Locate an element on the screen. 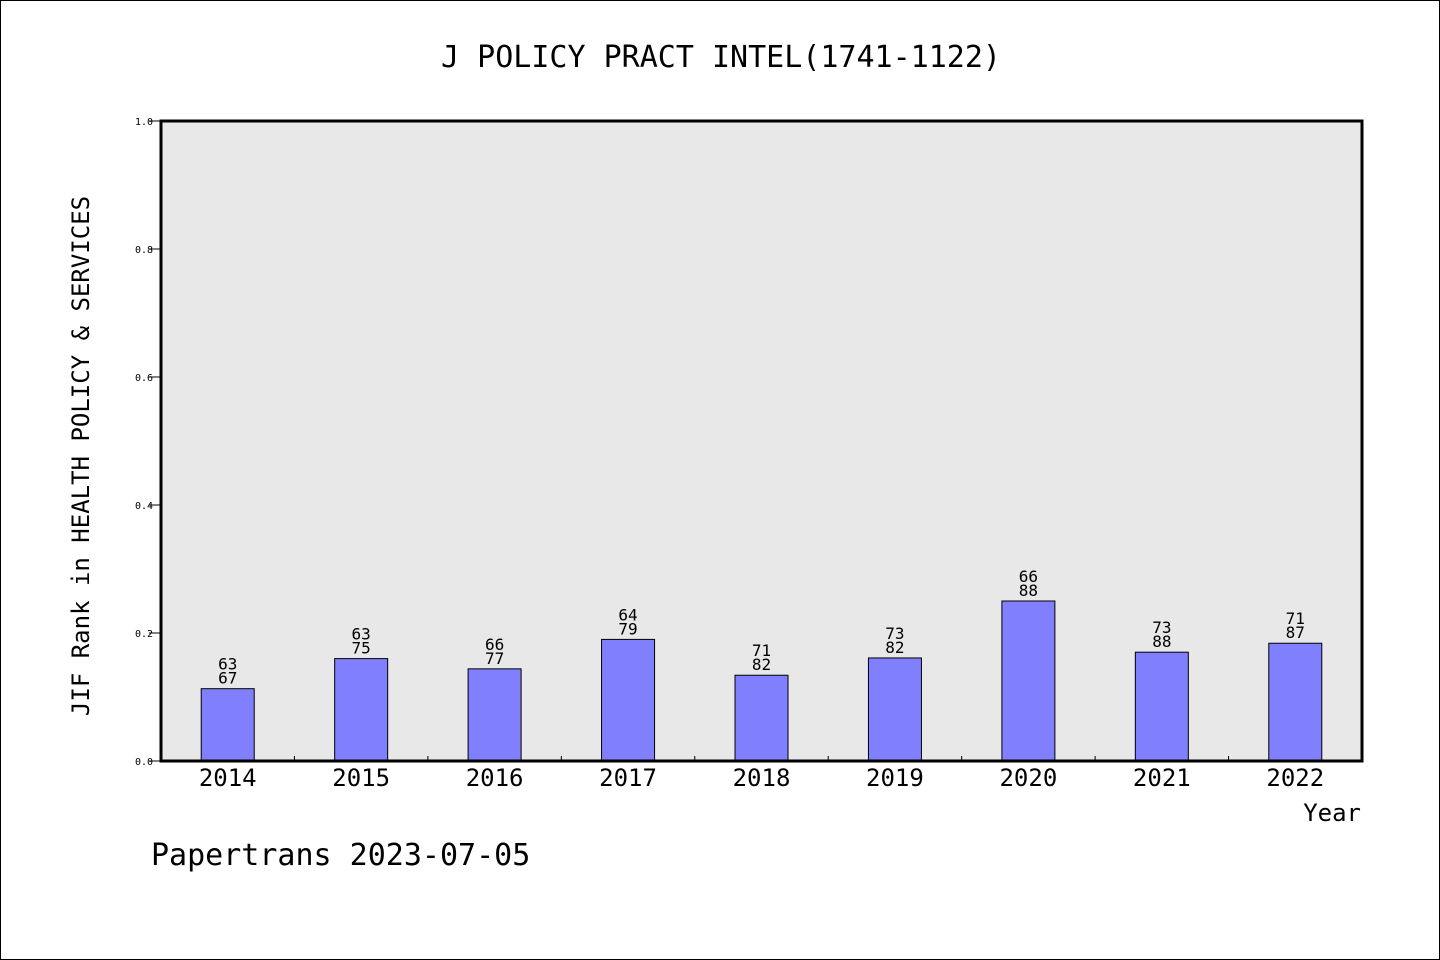  bar-label-top-2015: 63 is located at coordinates (361, 634).